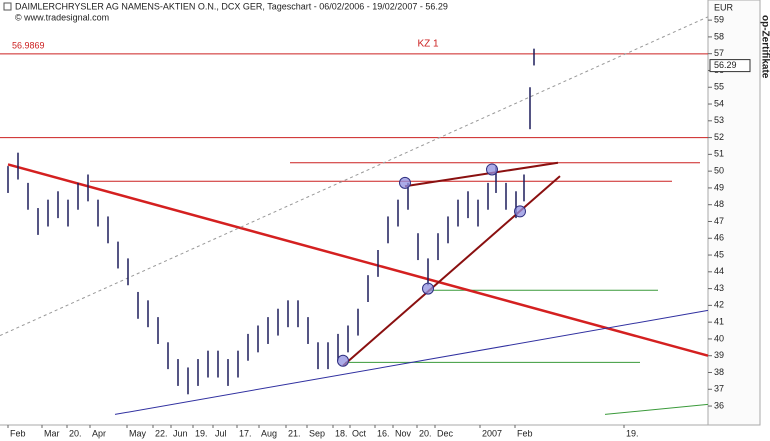  Describe the element at coordinates (7, 6) in the screenshot. I see `title-icon` at that location.